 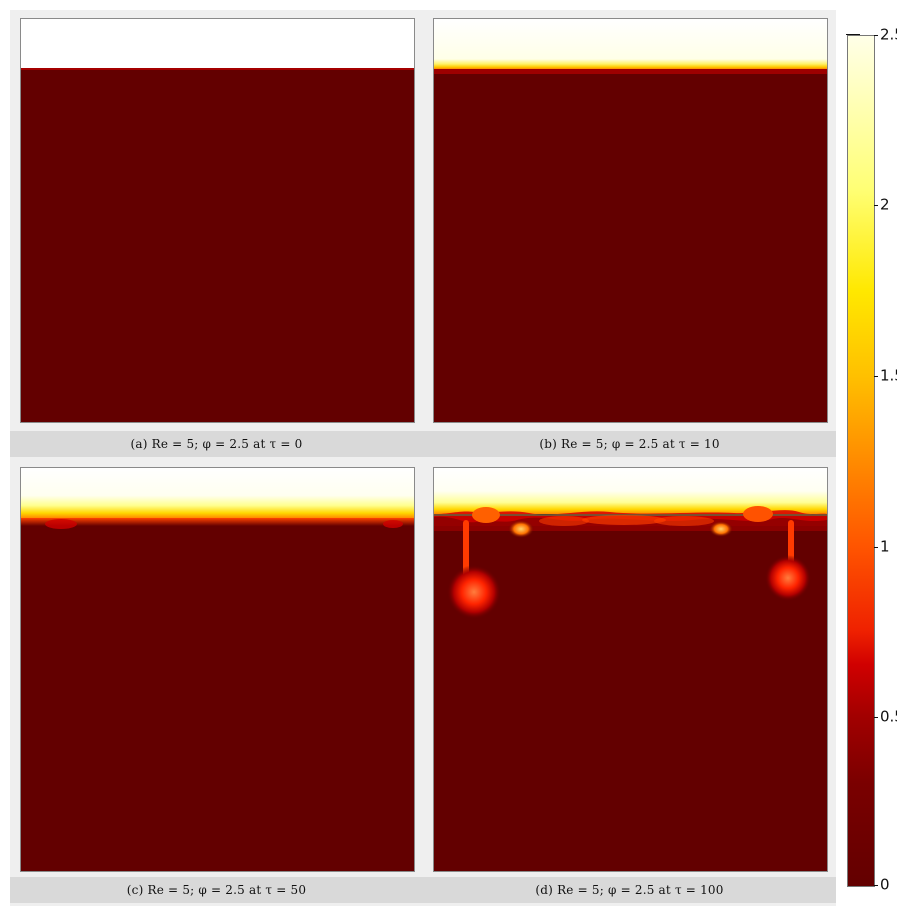 What do you see at coordinates (216, 890) in the screenshot?
I see `caption-c: (c) Re = 5; φ = 2.5 at τ = 50` at bounding box center [216, 890].